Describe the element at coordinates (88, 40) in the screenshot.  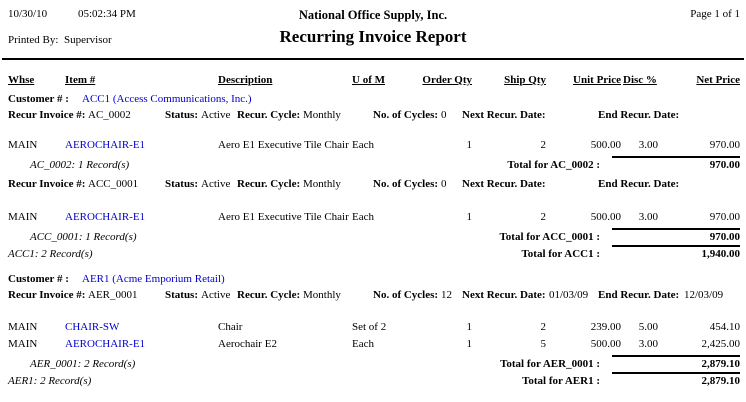
I see `printed-by-value: Supervisor` at that location.